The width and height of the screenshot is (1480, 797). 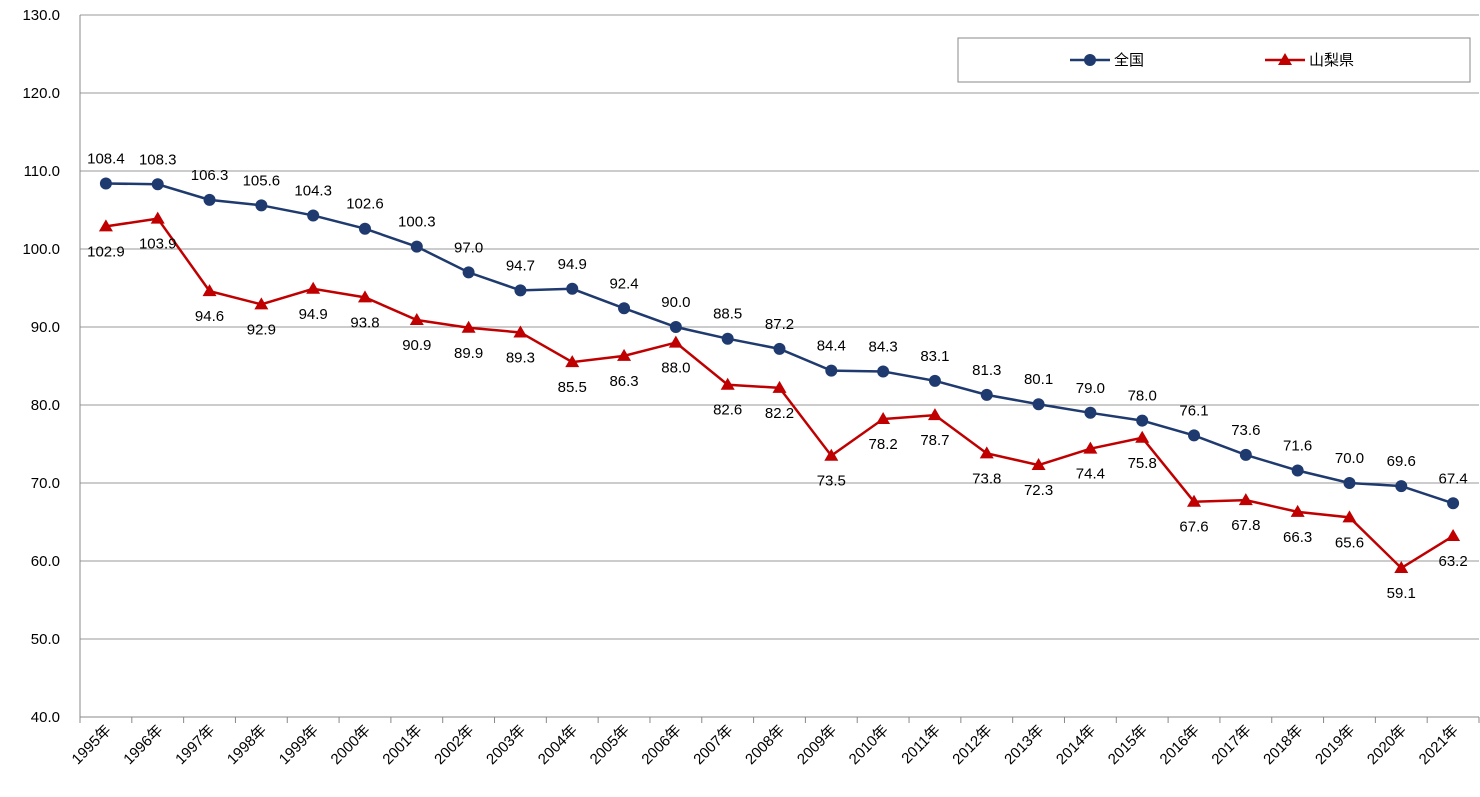 What do you see at coordinates (42, 171) in the screenshot?
I see `y-tick-label: 110.0` at bounding box center [42, 171].